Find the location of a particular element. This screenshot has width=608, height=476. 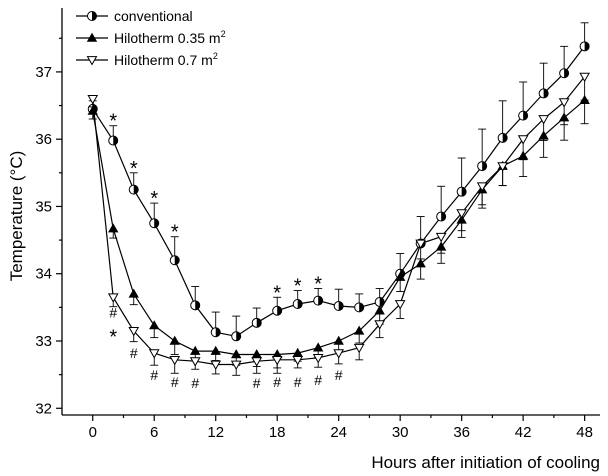

legend-label: Hilotherm 0.35 m2 is located at coordinates (170, 37).